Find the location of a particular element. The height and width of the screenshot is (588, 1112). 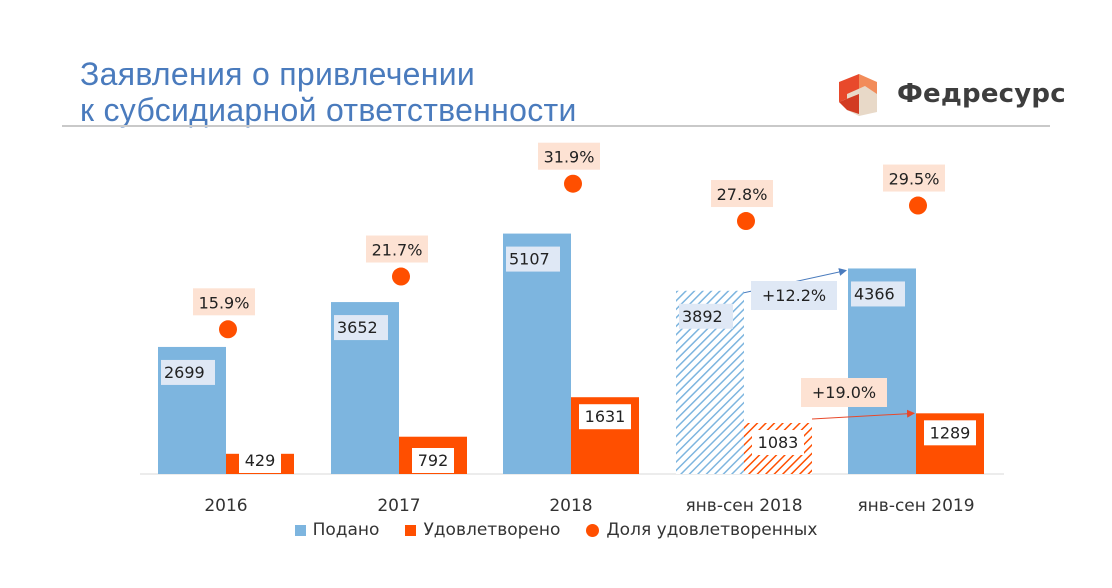

x-tick-label-2017: 2017 is located at coordinates (398, 506).